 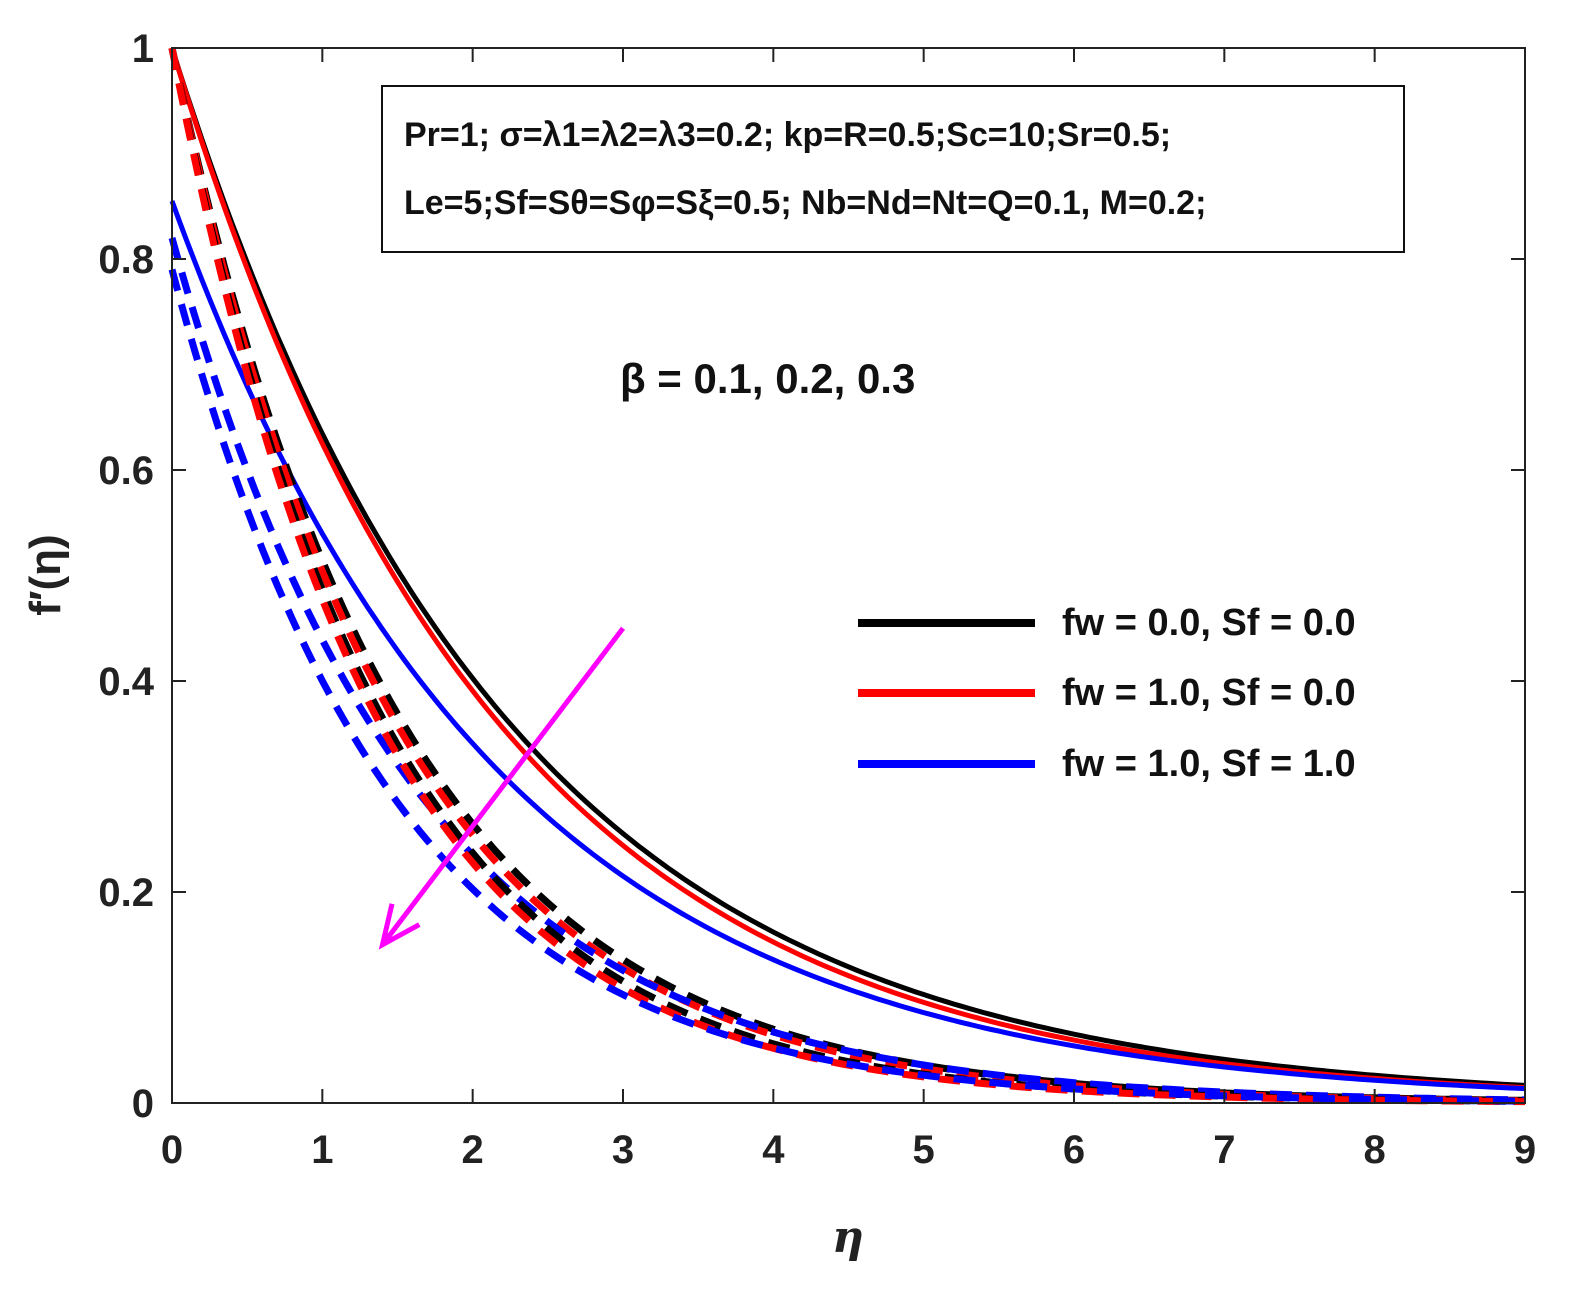 I want to click on x-tick-label: 9, so click(x=1525, y=1150).